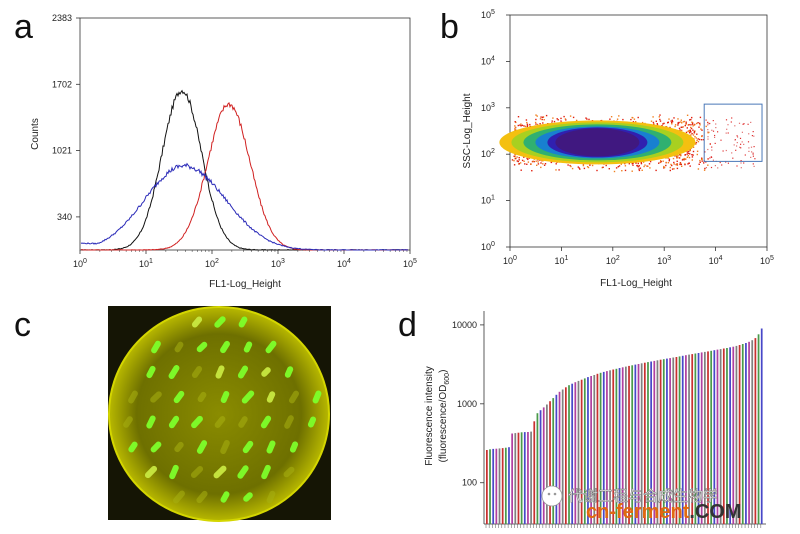 The width and height of the screenshot is (800, 534). What do you see at coordinates (733, 132) in the screenshot?
I see `sorting-gate` at bounding box center [733, 132].